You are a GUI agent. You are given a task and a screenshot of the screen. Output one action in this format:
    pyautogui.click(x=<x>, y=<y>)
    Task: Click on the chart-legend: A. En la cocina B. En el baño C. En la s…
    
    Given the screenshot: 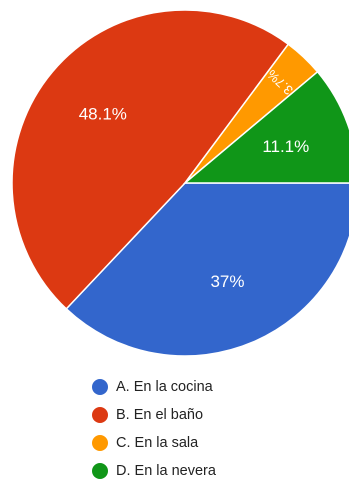 What is the action you would take?
    pyautogui.click(x=154, y=429)
    